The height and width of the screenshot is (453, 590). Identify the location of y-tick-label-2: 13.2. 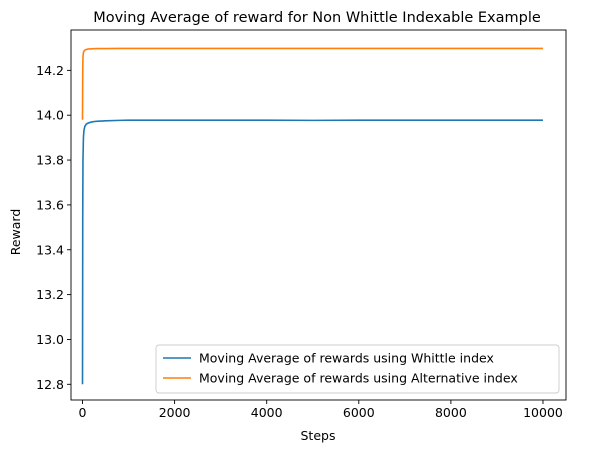
(50, 294).